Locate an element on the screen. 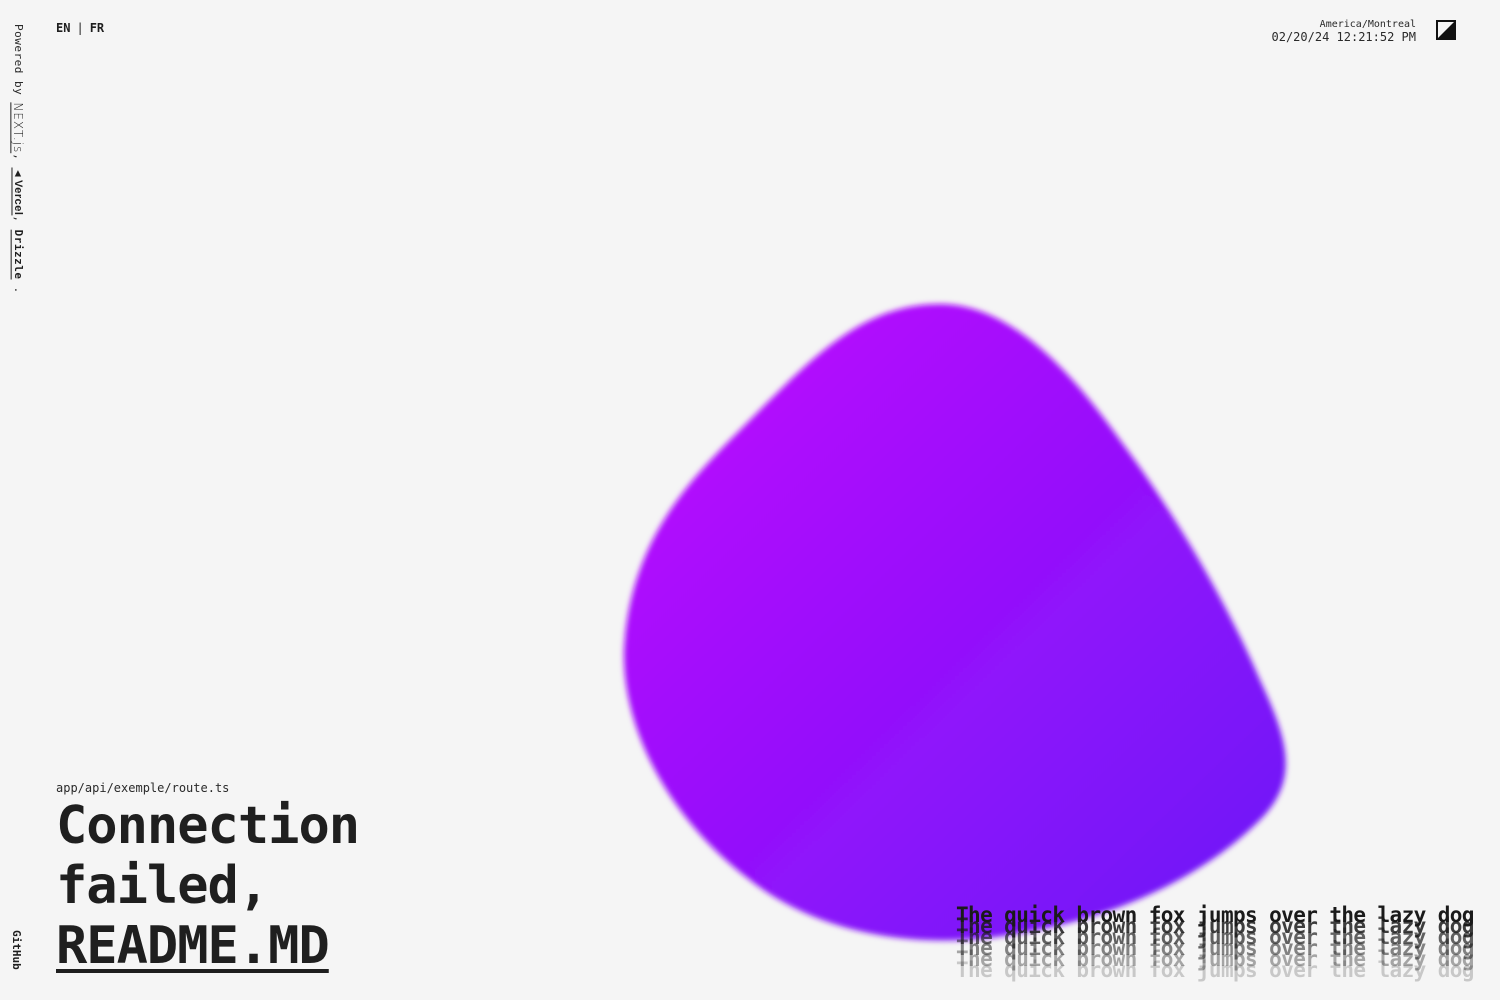 The height and width of the screenshot is (1000, 1500). nextjs-link: NEXT.js is located at coordinates (18, 128).